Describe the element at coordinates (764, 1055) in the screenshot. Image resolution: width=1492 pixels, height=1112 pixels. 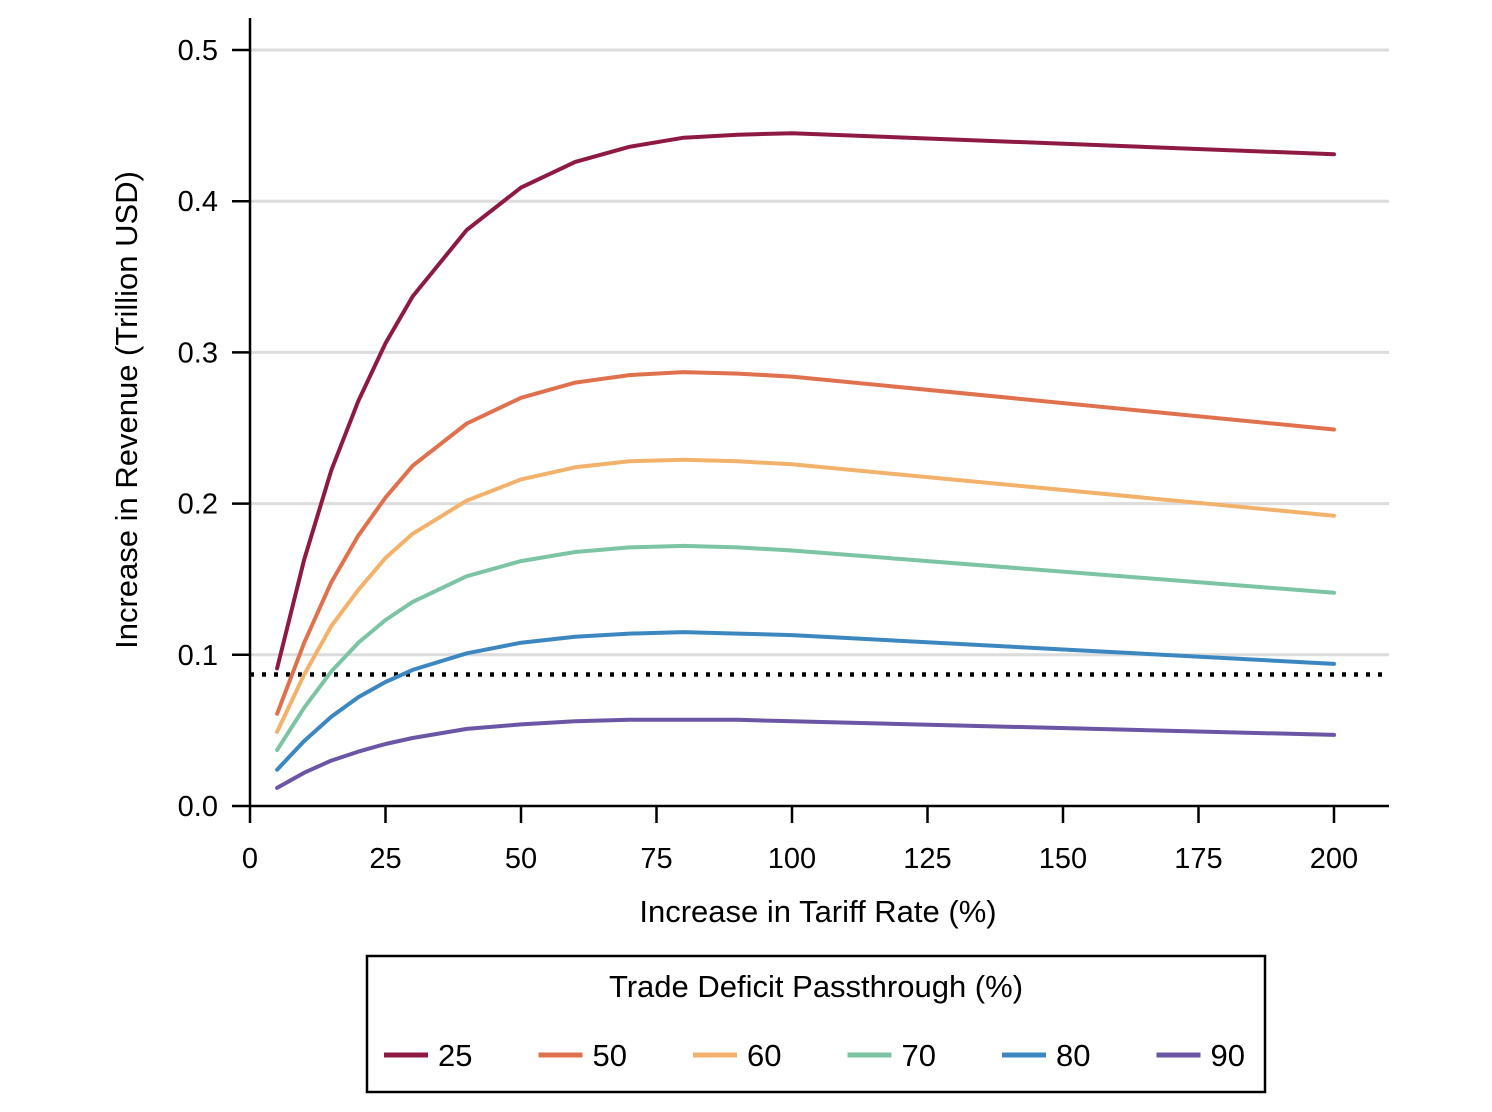
I see `legend-label-60: 60` at that location.